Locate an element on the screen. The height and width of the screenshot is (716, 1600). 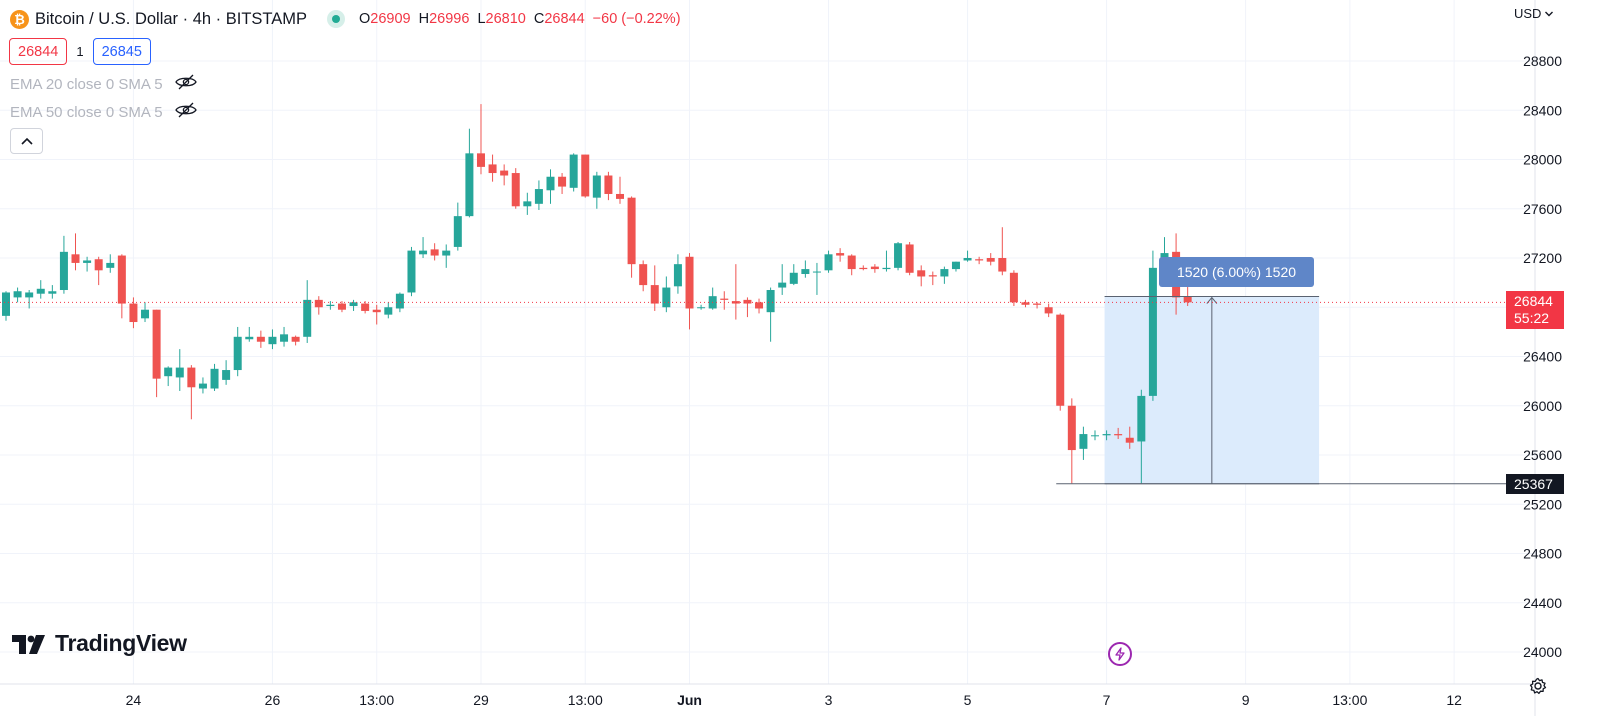
indicator-ema50: EMA 50 close 0 SMA 5 is located at coordinates (103, 112).